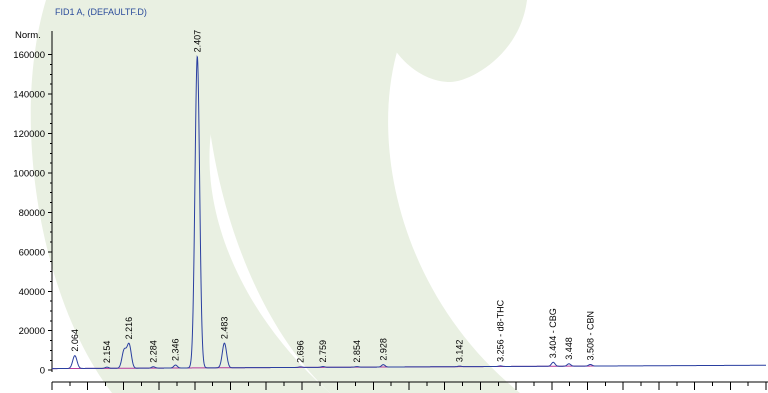  I want to click on peak-label: 2.154, so click(107, 352).